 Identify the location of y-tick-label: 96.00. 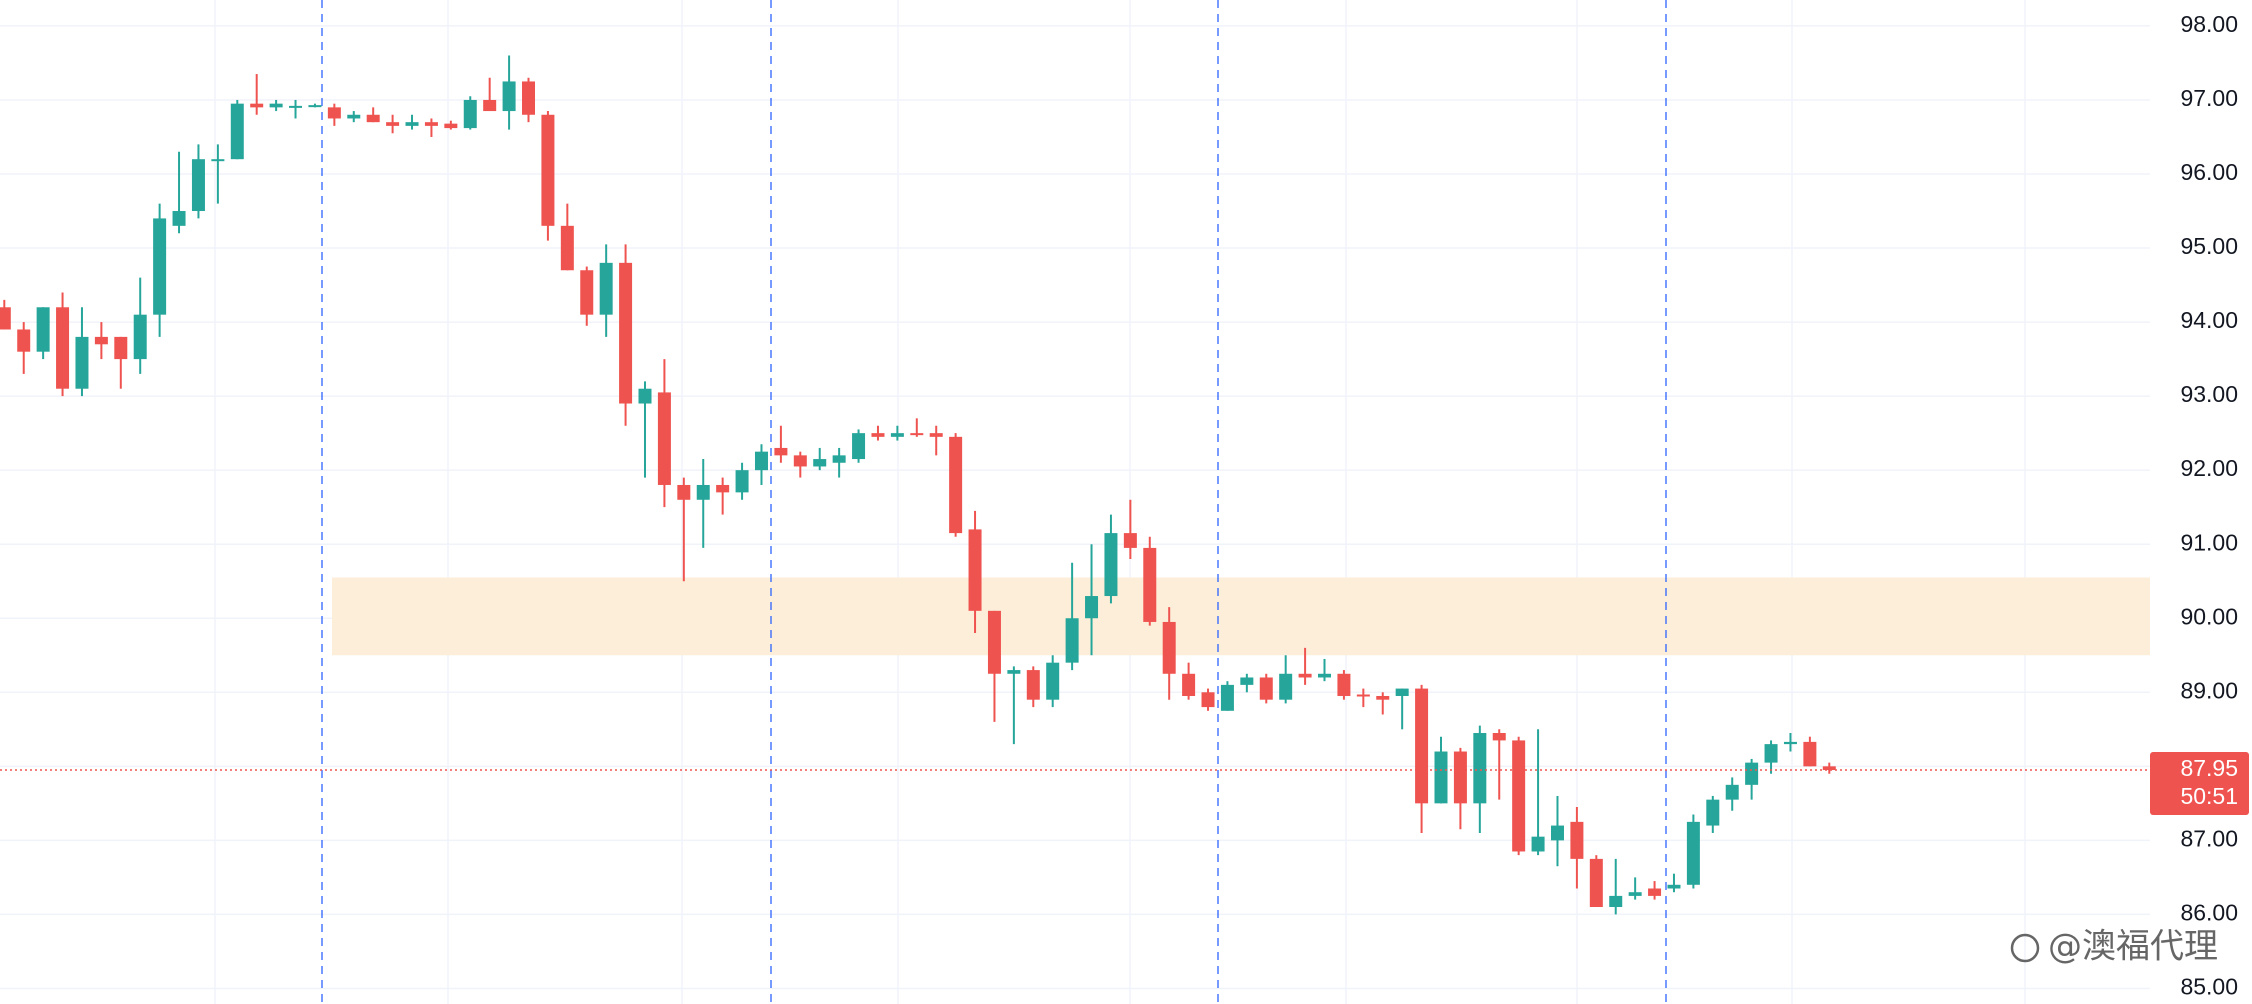
(2209, 172).